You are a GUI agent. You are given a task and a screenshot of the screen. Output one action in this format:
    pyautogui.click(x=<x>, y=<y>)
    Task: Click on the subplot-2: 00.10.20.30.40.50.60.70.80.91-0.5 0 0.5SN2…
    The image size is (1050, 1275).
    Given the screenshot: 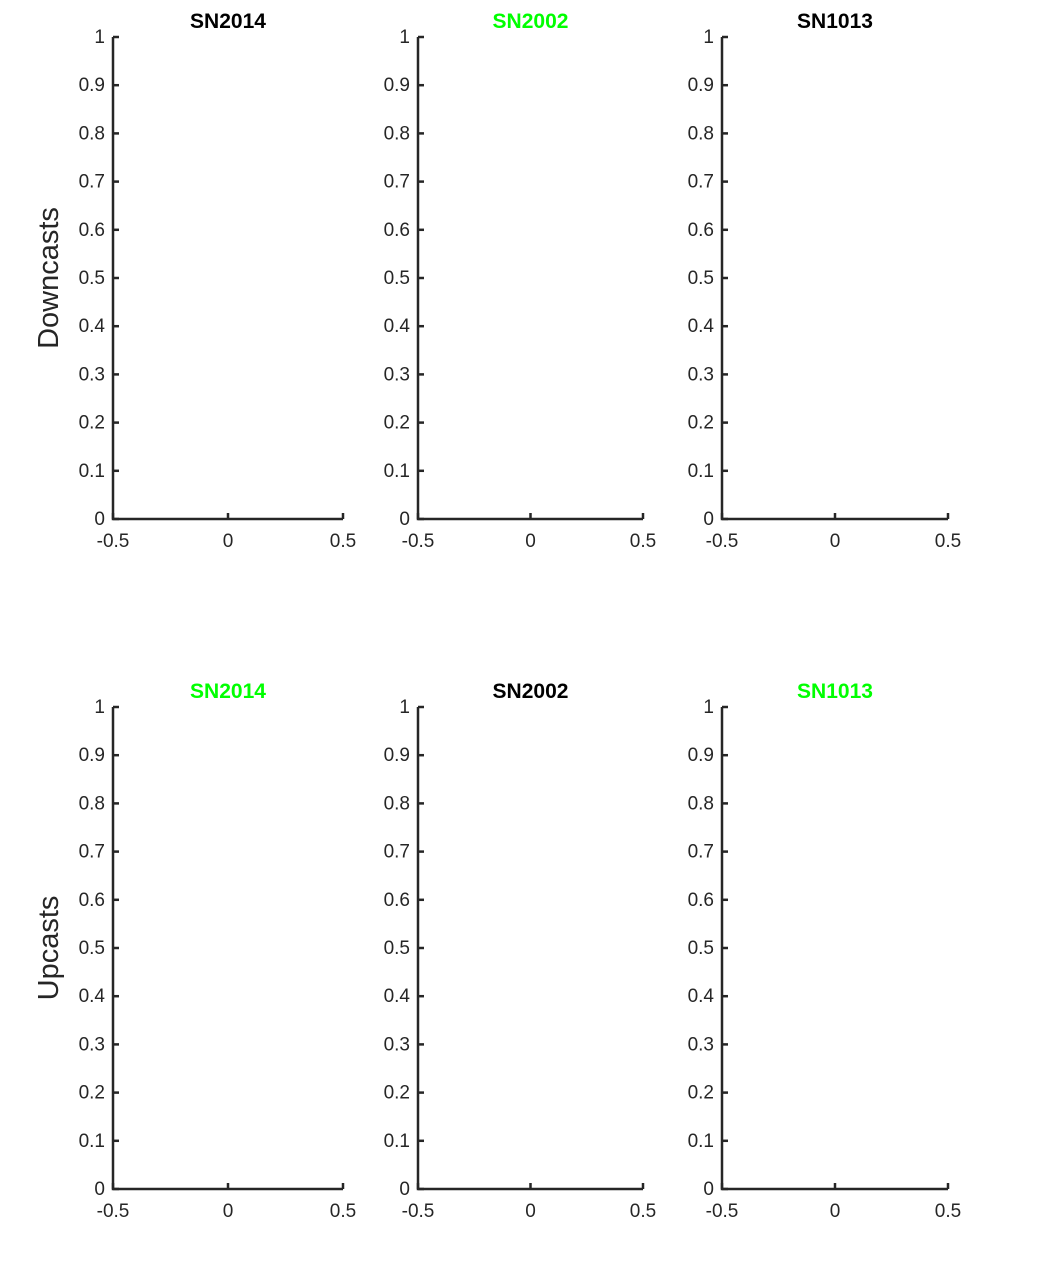 What is the action you would take?
    pyautogui.click(x=520, y=281)
    